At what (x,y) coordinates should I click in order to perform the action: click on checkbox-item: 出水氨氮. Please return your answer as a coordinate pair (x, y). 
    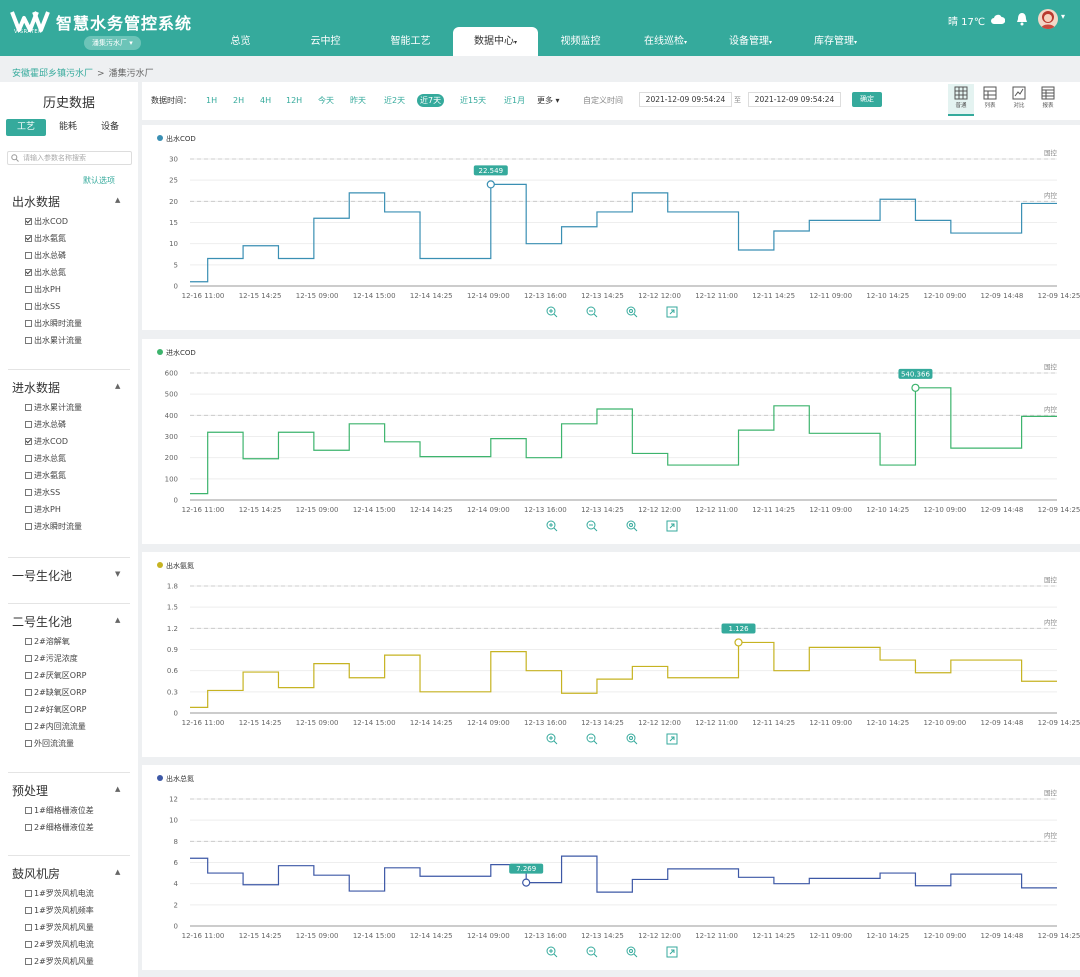
    Looking at the image, I should click on (45, 239).